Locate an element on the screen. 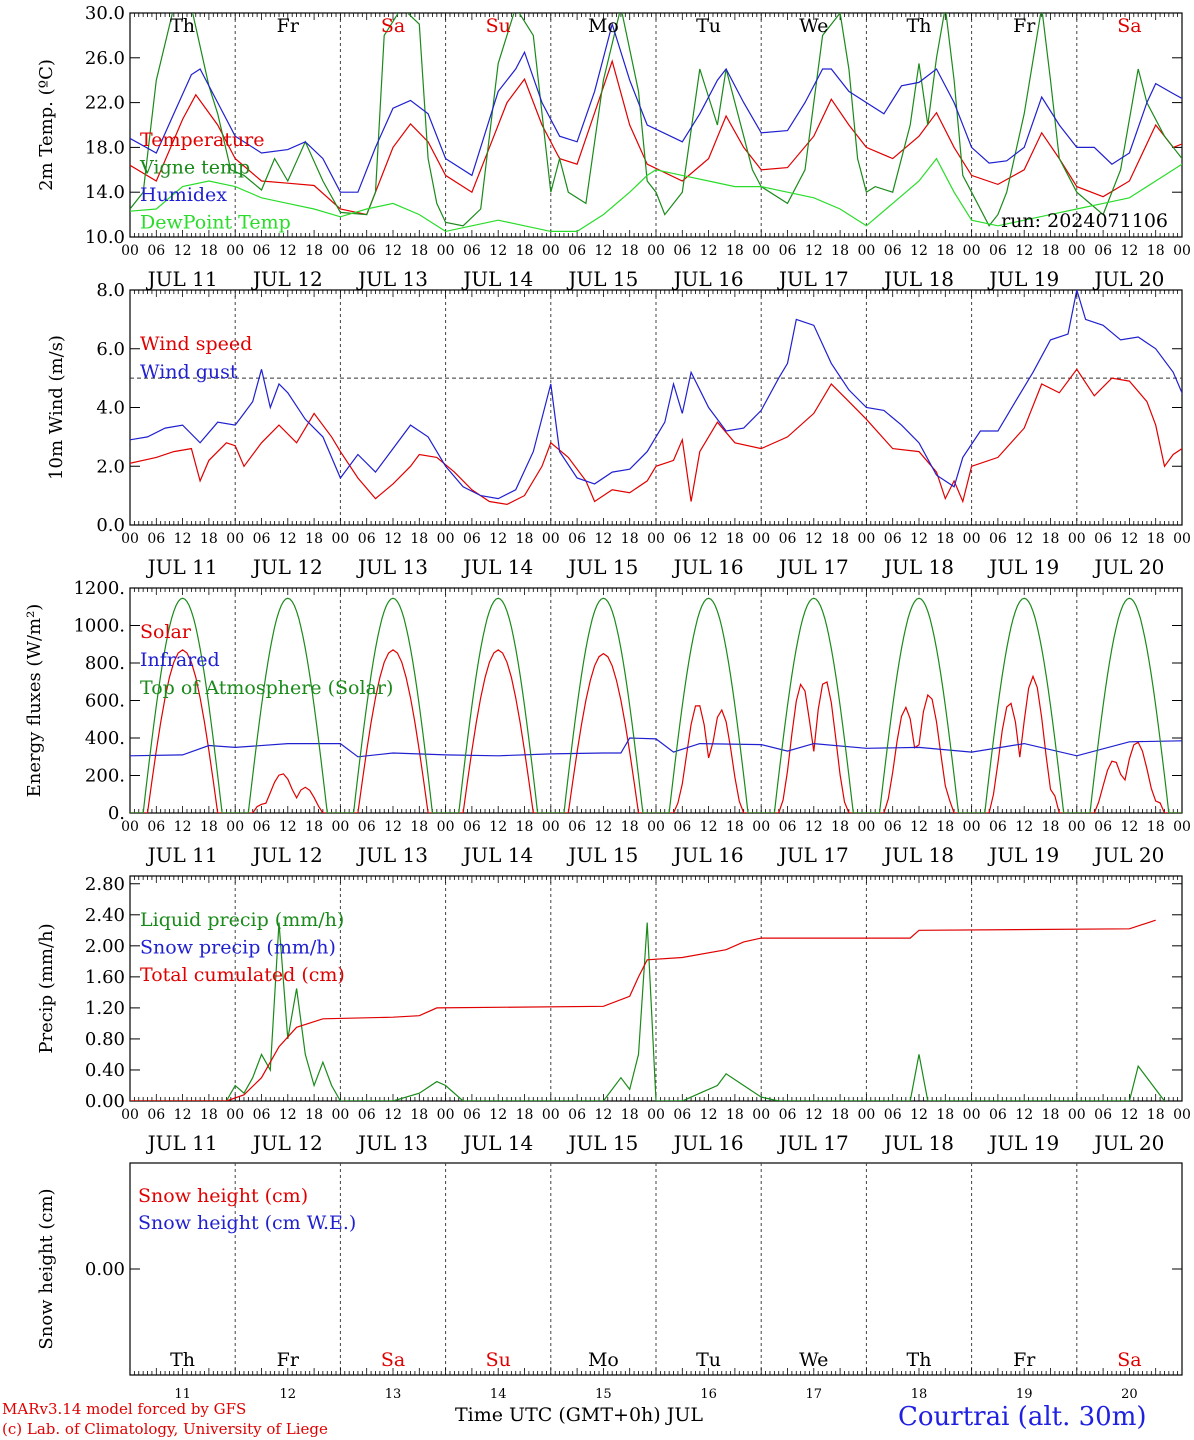  weekday-label: Mo is located at coordinates (603, 1360).